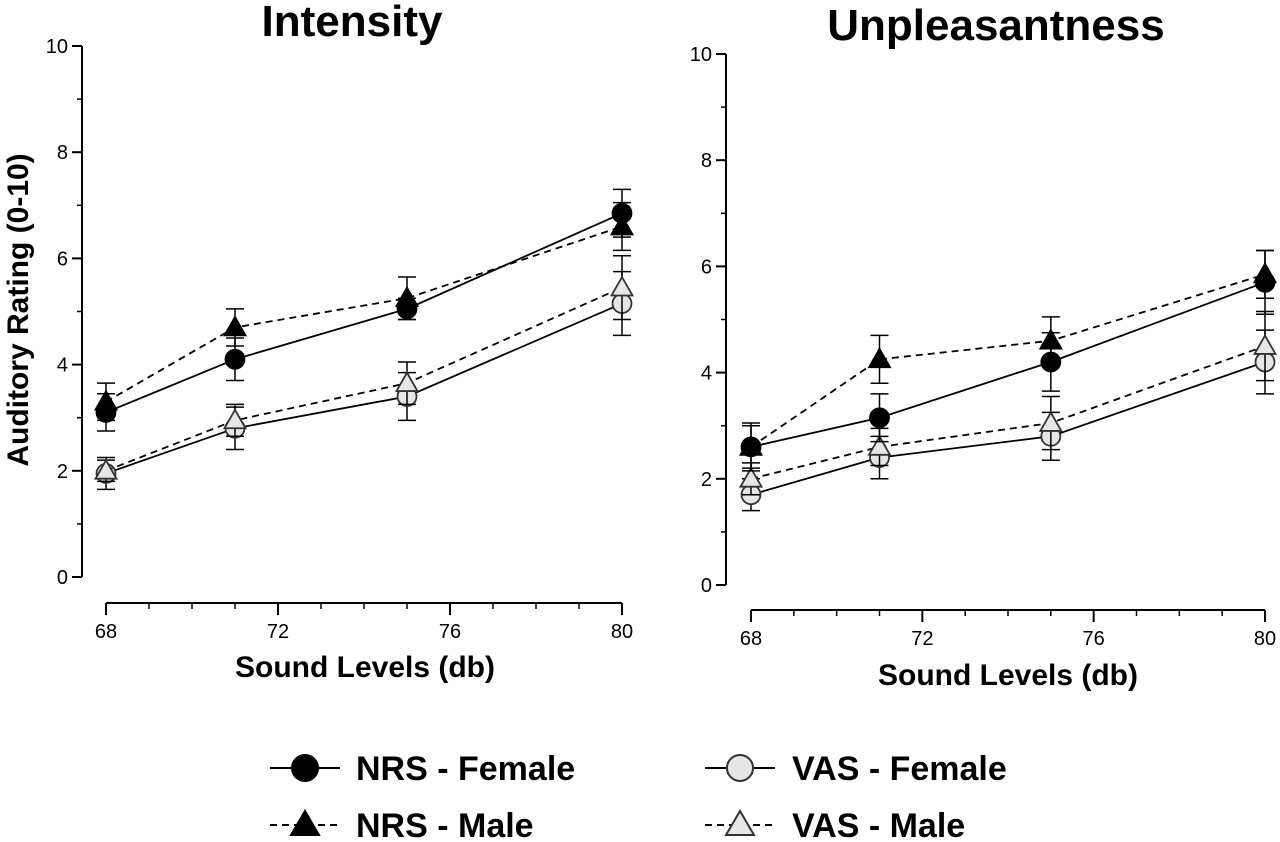  What do you see at coordinates (706, 480) in the screenshot?
I see `y-tick-label-unpleasantness: 2` at bounding box center [706, 480].